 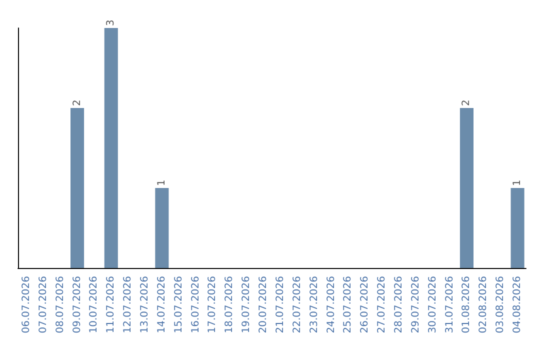 What do you see at coordinates (111, 305) in the screenshot?
I see `x-tick-label: 11.07.2026` at bounding box center [111, 305].